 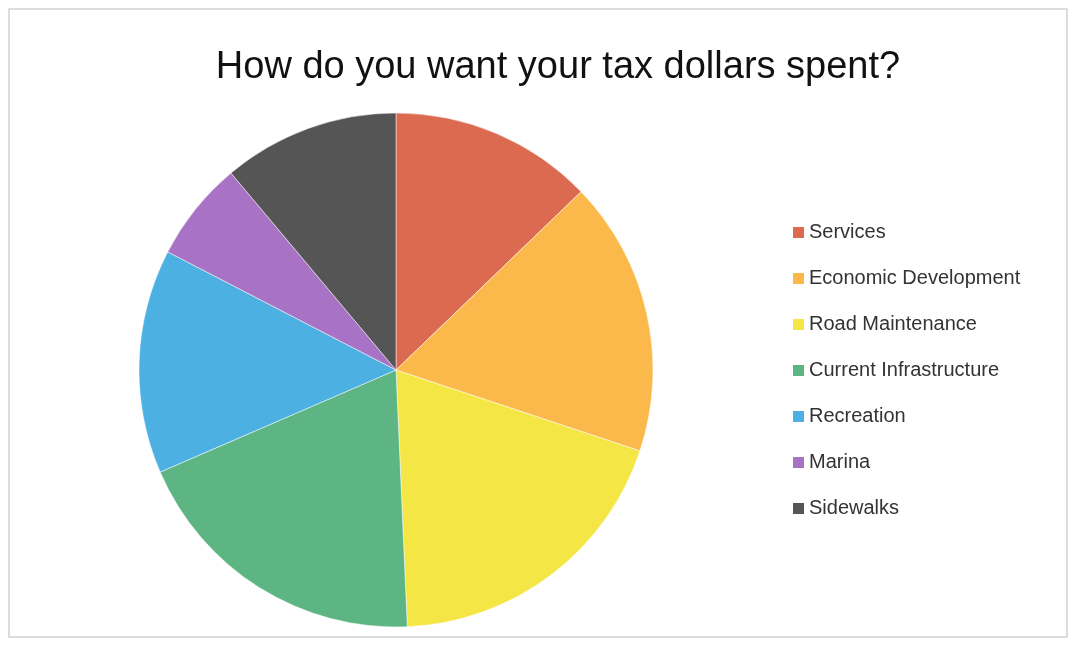 What do you see at coordinates (558, 65) in the screenshot?
I see `chart-title: How do you want your tax dollars spent?` at bounding box center [558, 65].